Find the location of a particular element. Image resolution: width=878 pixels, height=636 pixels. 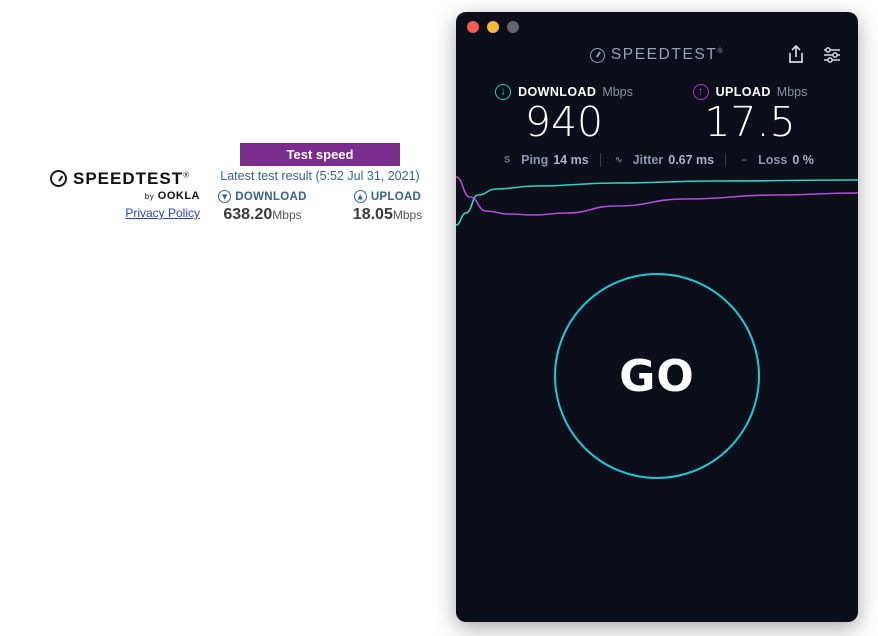

loss-value: 0 % is located at coordinates (803, 160).